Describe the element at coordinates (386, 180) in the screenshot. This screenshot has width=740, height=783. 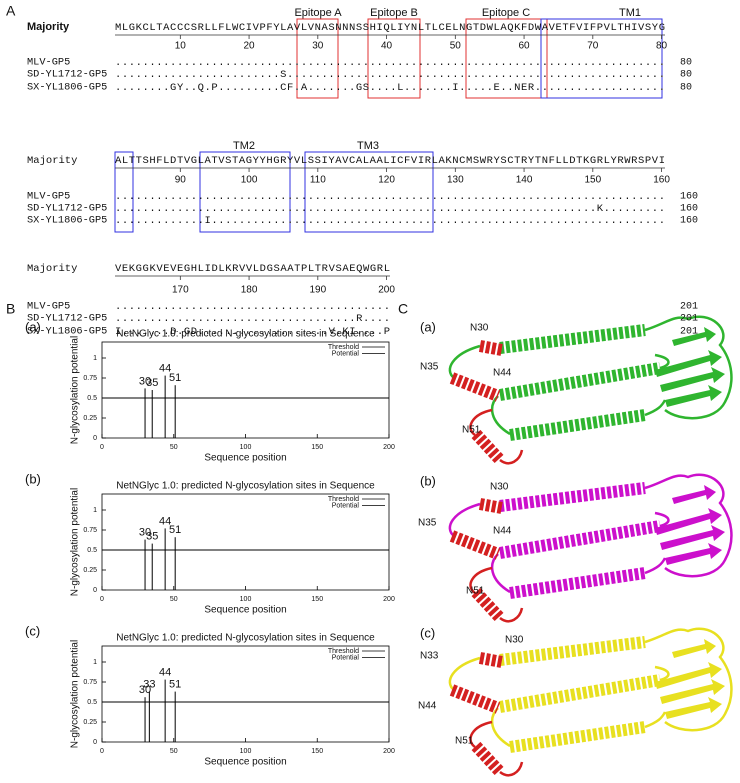
I see `ruler-label: 120` at that location.